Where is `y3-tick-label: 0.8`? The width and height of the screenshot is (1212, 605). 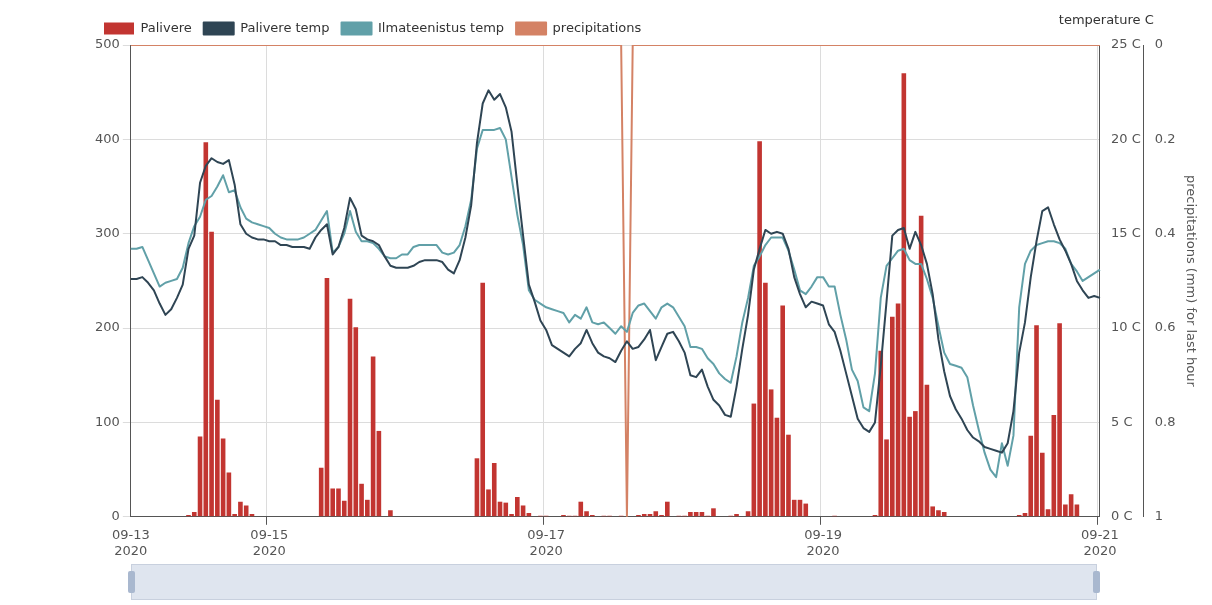
y3-tick-label: 0.8 is located at coordinates (1165, 421).